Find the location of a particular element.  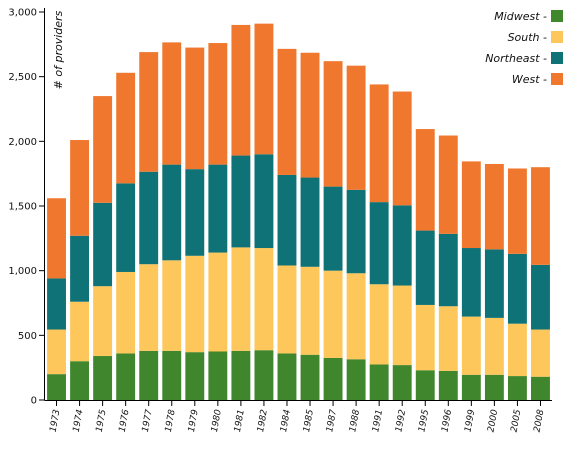

bar-segment-west-2000 is located at coordinates (494, 206).